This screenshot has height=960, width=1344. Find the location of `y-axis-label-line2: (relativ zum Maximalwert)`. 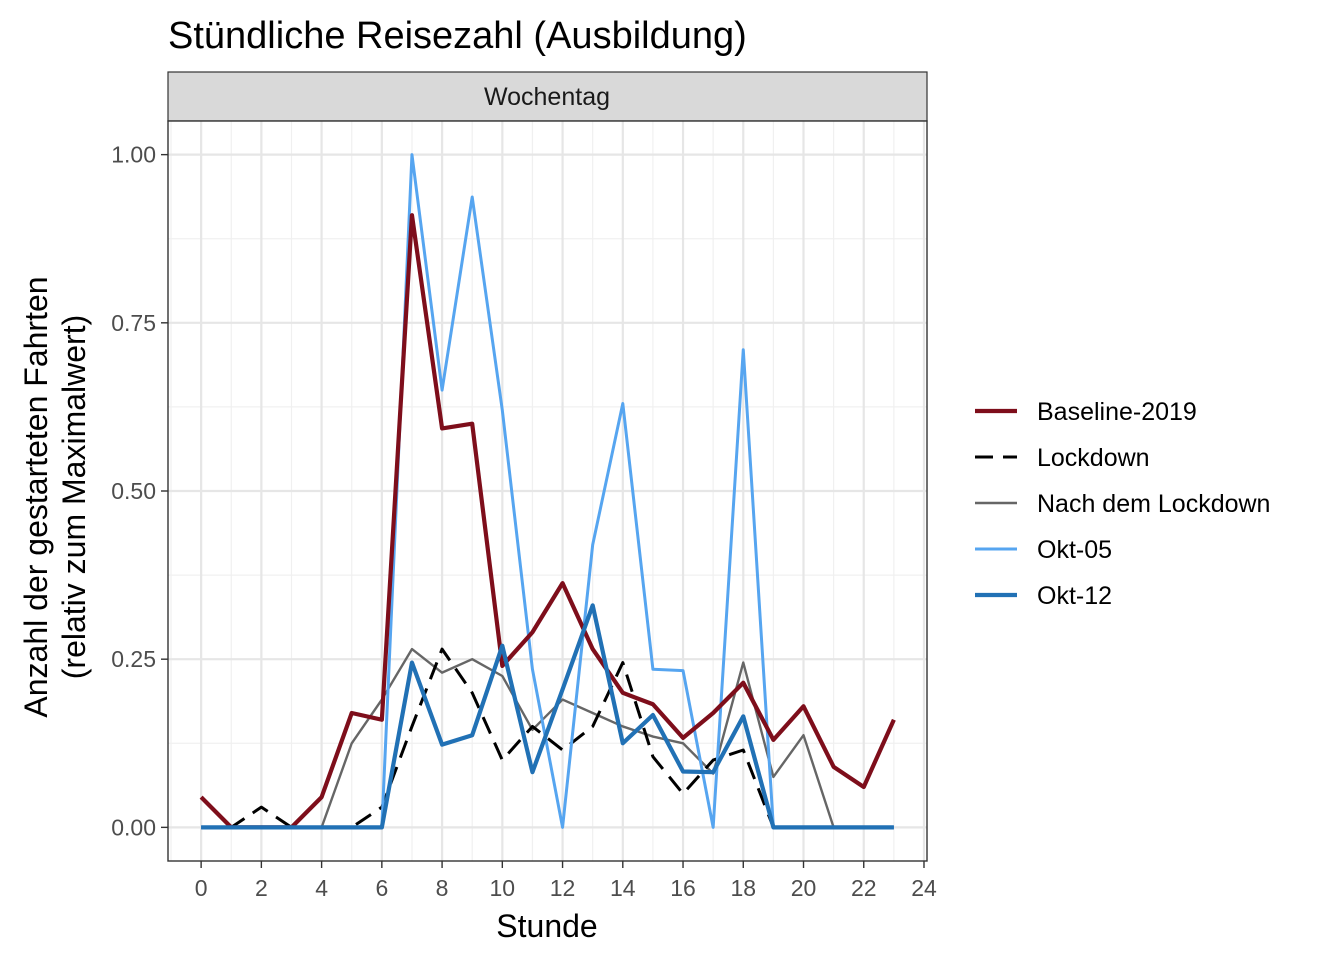

y-axis-label-line2: (relativ zum Maximalwert) is located at coordinates (74, 497).